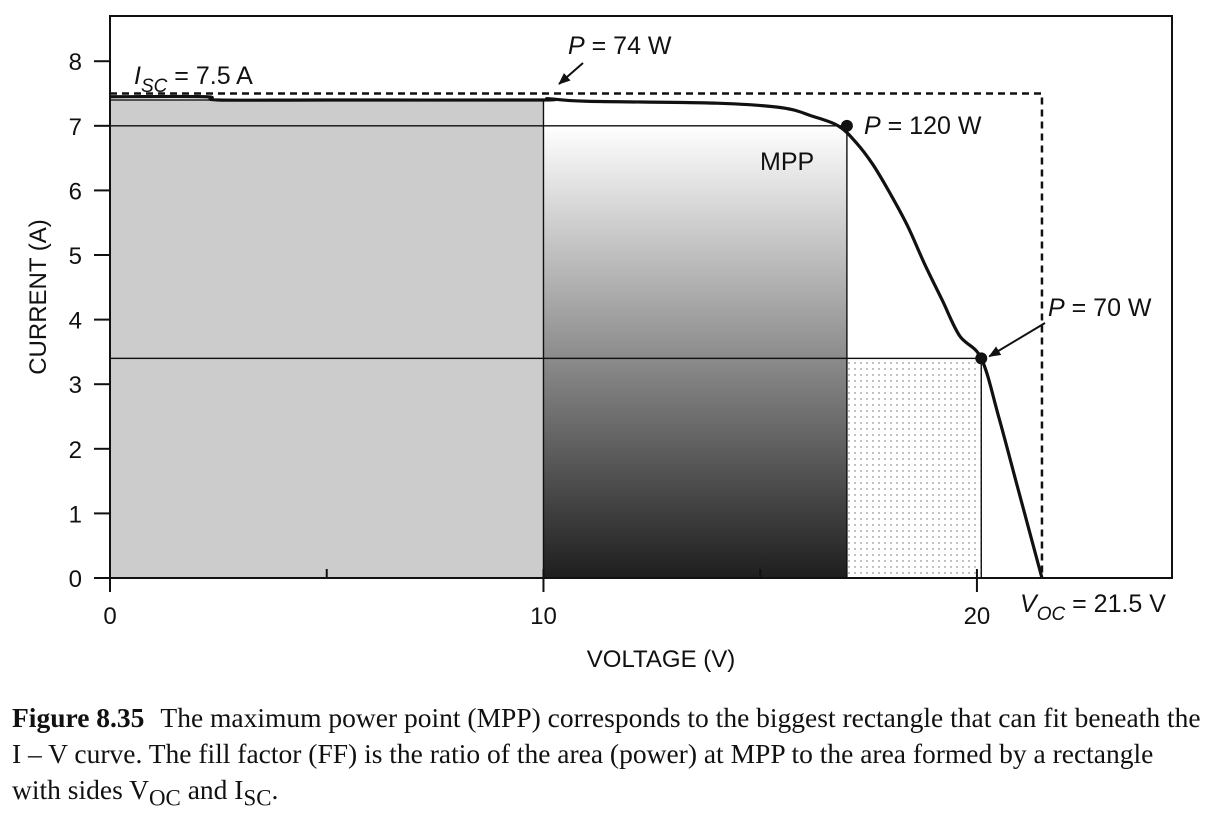 The height and width of the screenshot is (830, 1220). Describe the element at coordinates (75, 256) in the screenshot. I see `y-tick-label-5: 5` at that location.